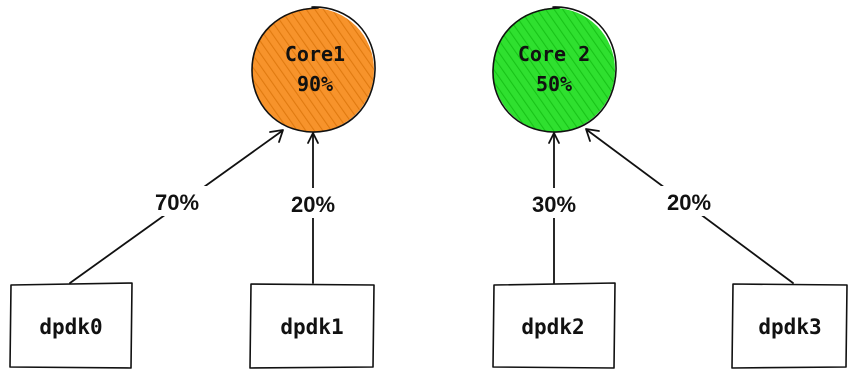  I want to click on core-node-core2: Core 2 50%, so click(554, 69).